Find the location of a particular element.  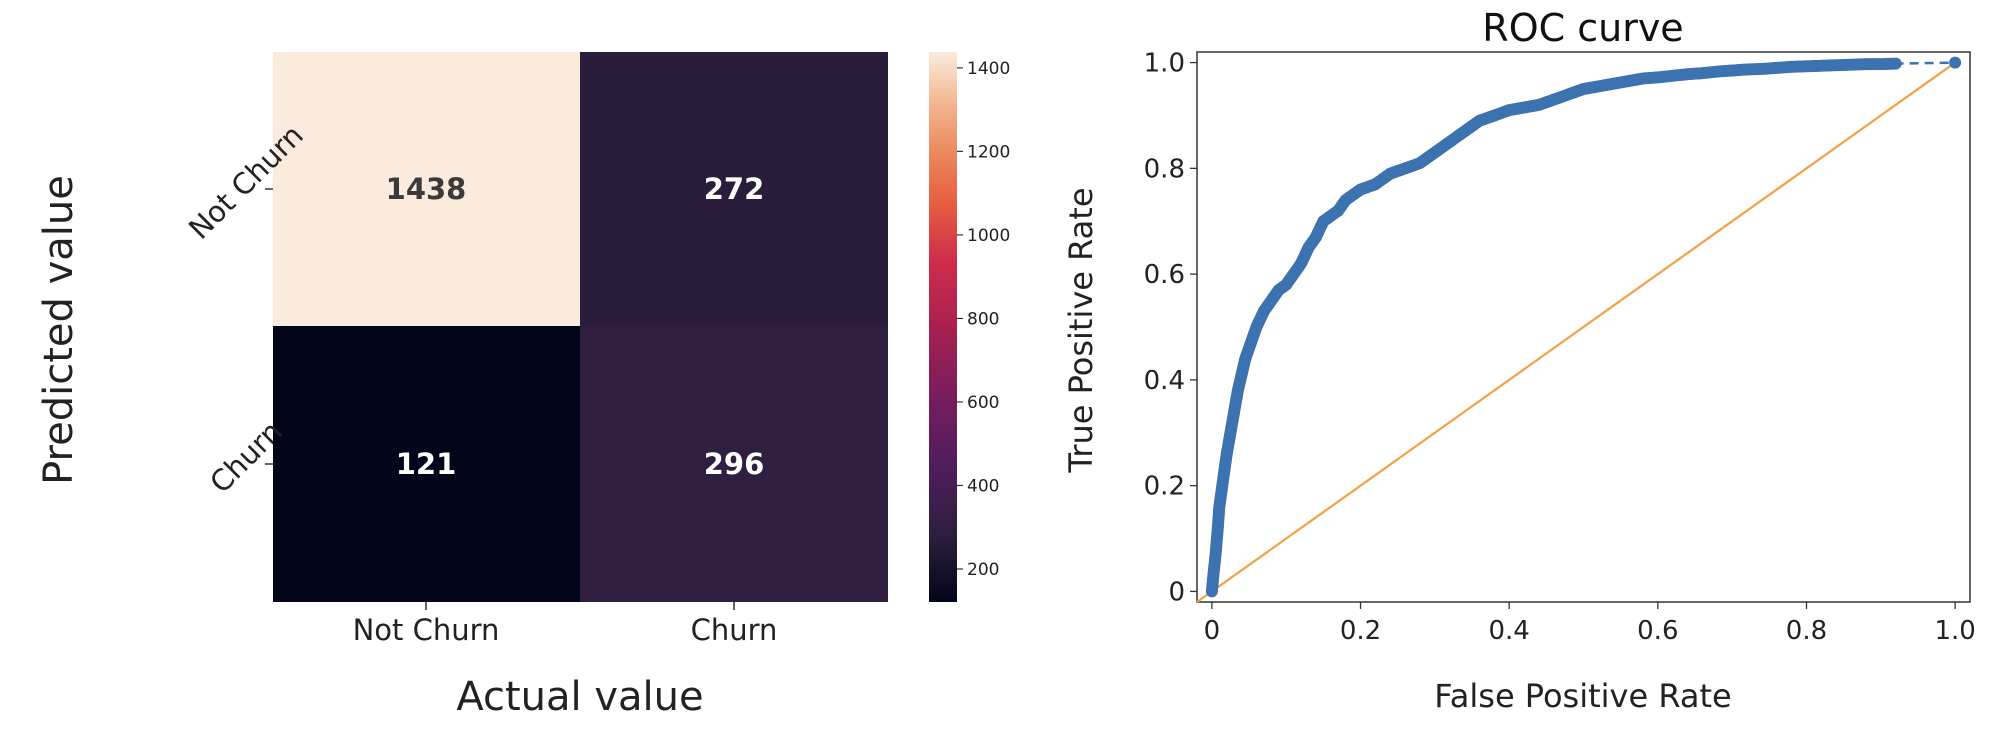

heatmap-xlabel: Actual value is located at coordinates (579, 697).